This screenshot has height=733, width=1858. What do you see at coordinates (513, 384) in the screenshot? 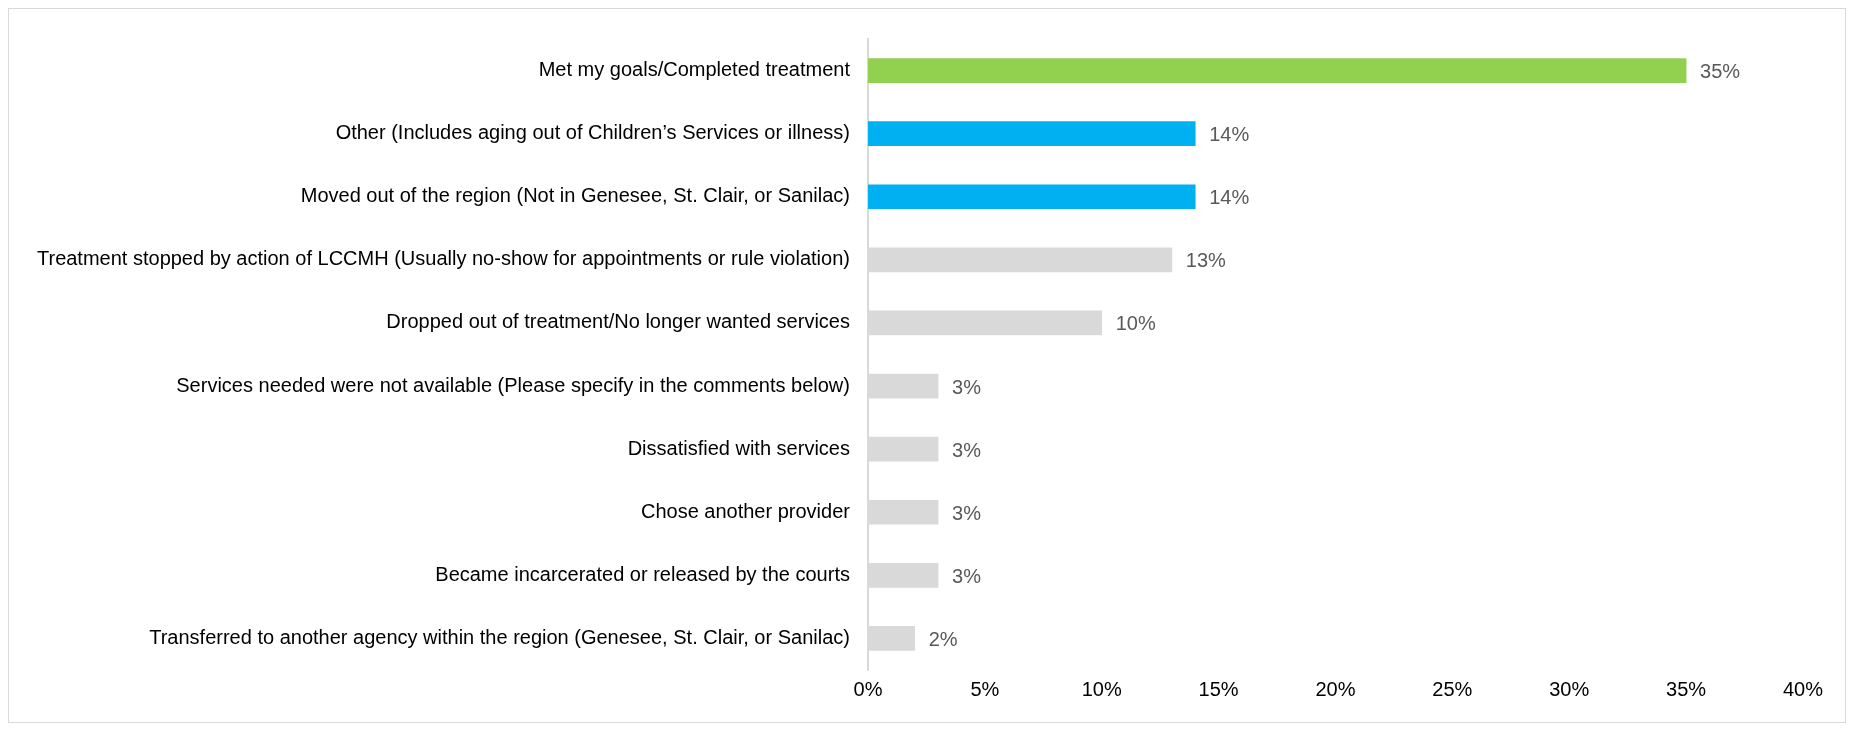
I see `y-tick-label: Services needed were not available (Please specify in the comments below)` at bounding box center [513, 384].